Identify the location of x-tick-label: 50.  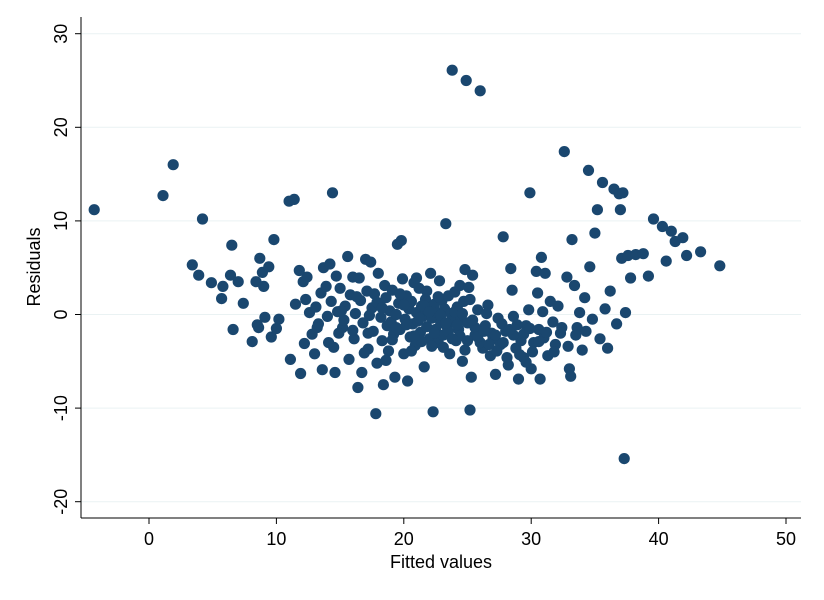
(786, 539).